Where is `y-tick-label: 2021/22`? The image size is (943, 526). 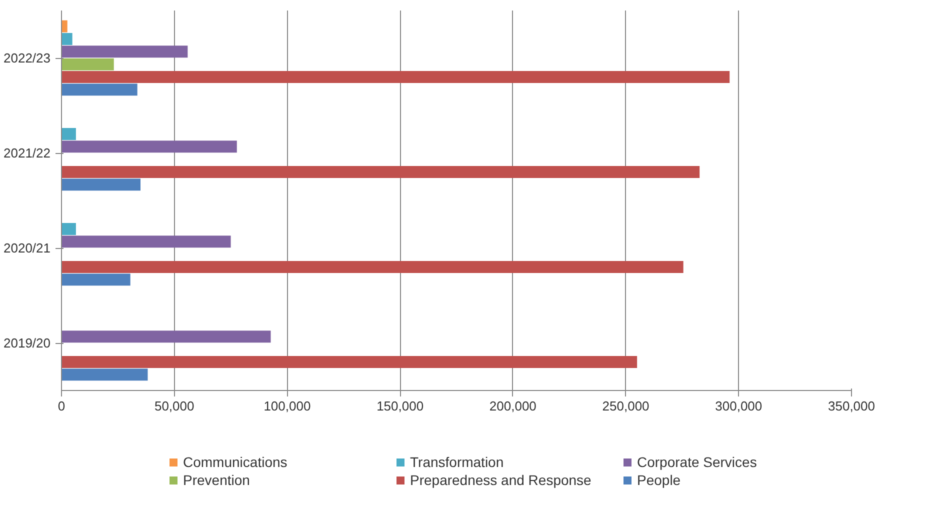 y-tick-label: 2021/22 is located at coordinates (27, 153).